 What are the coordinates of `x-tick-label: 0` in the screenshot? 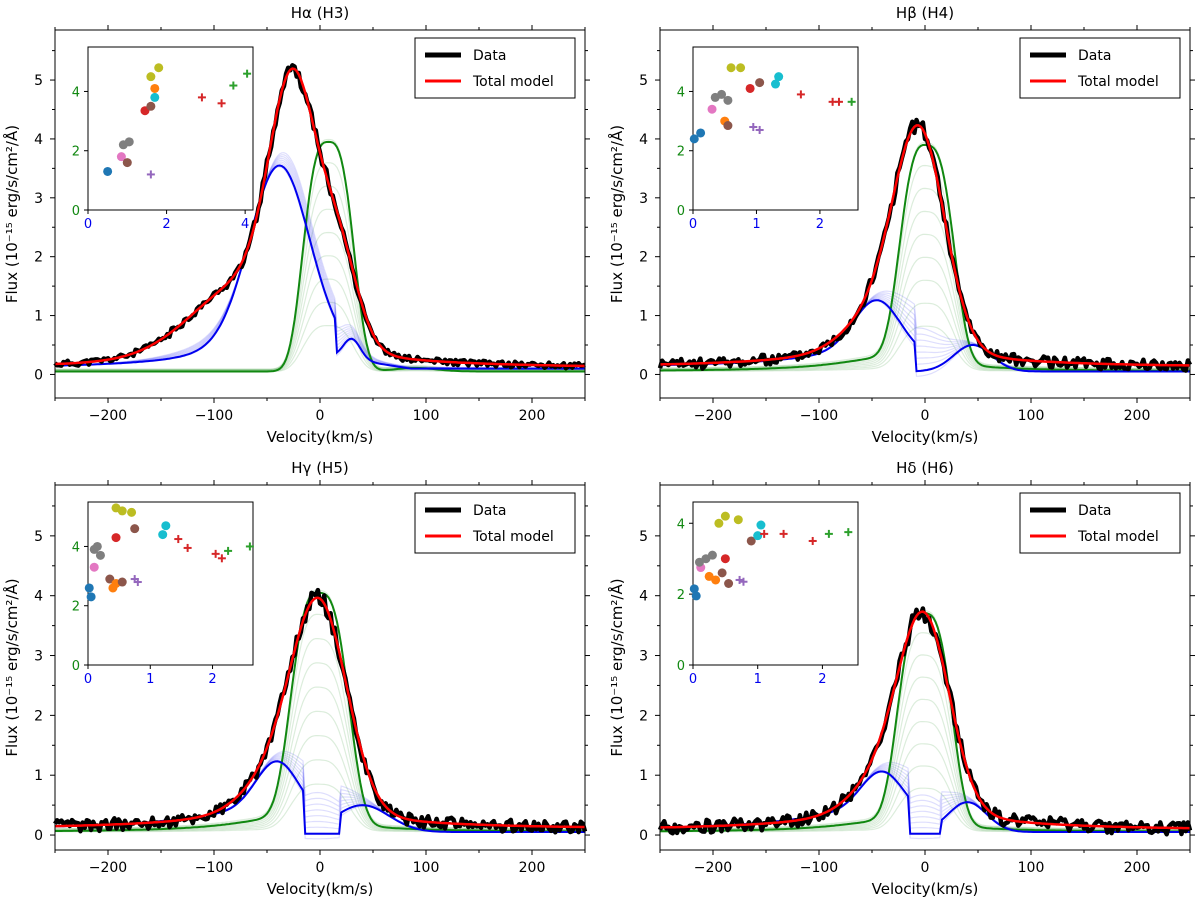 It's located at (320, 416).